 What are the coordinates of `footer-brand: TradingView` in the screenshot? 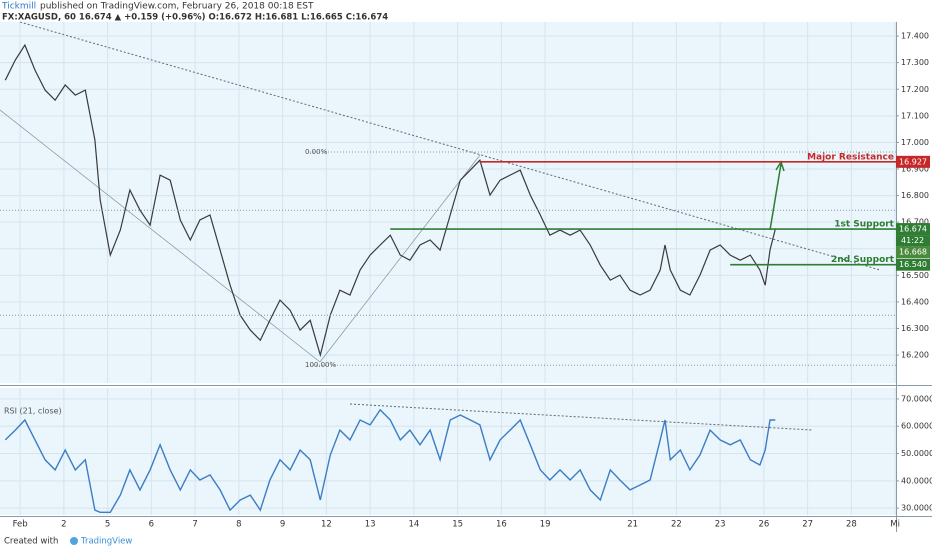 It's located at (106, 542).